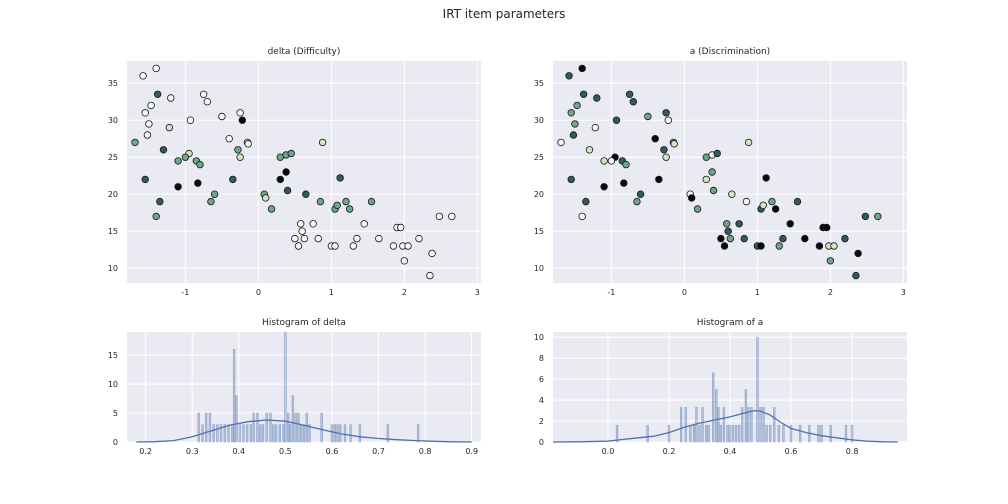 The width and height of the screenshot is (1008, 504). What do you see at coordinates (608, 451) in the screenshot?
I see `x-tick-label: 0.0` at bounding box center [608, 451].